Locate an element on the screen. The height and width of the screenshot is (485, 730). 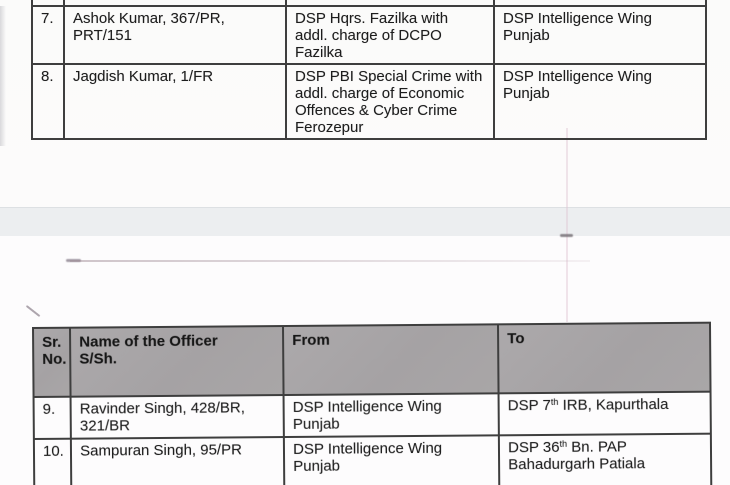
cell-sr: 7. is located at coordinates (48, 35).